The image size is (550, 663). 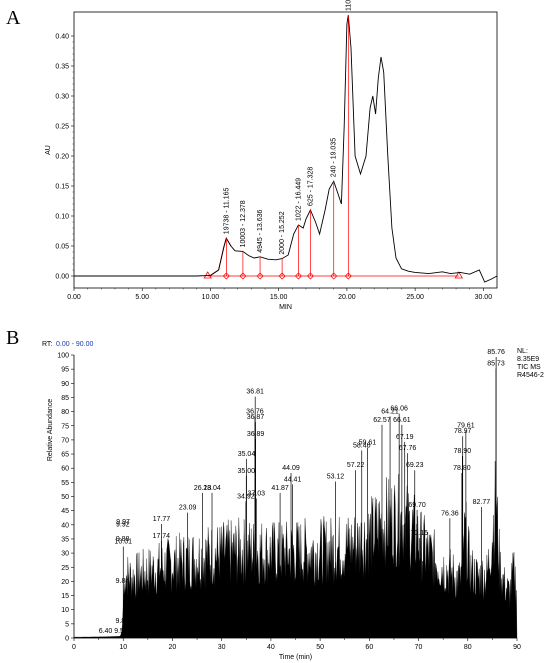 What do you see at coordinates (390, 411) in the screenshot?
I see `peak-label: 64.21` at bounding box center [390, 411].